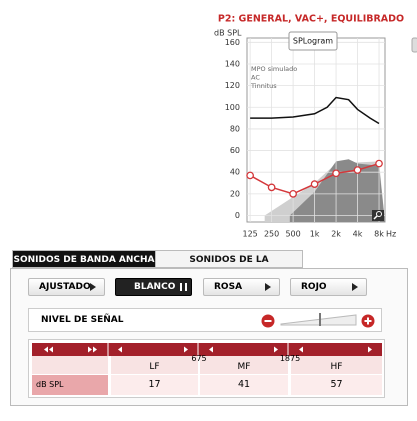 The height and width of the screenshot is (421, 417). I want to click on button: ROSA, so click(241, 287).